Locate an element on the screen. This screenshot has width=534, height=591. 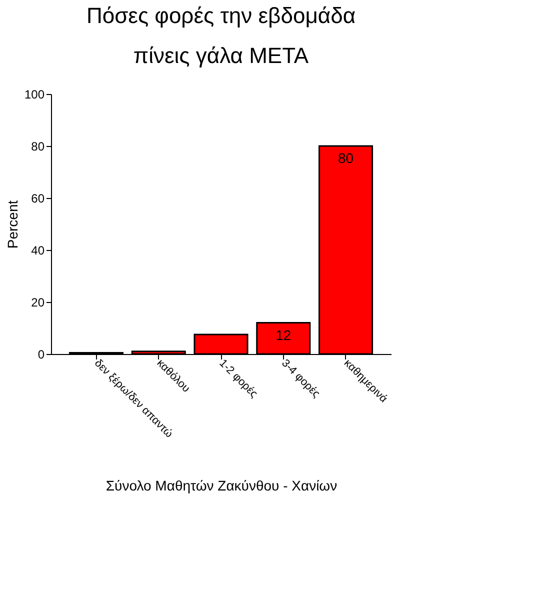
y-tick-label: 20 is located at coordinates (38, 303).